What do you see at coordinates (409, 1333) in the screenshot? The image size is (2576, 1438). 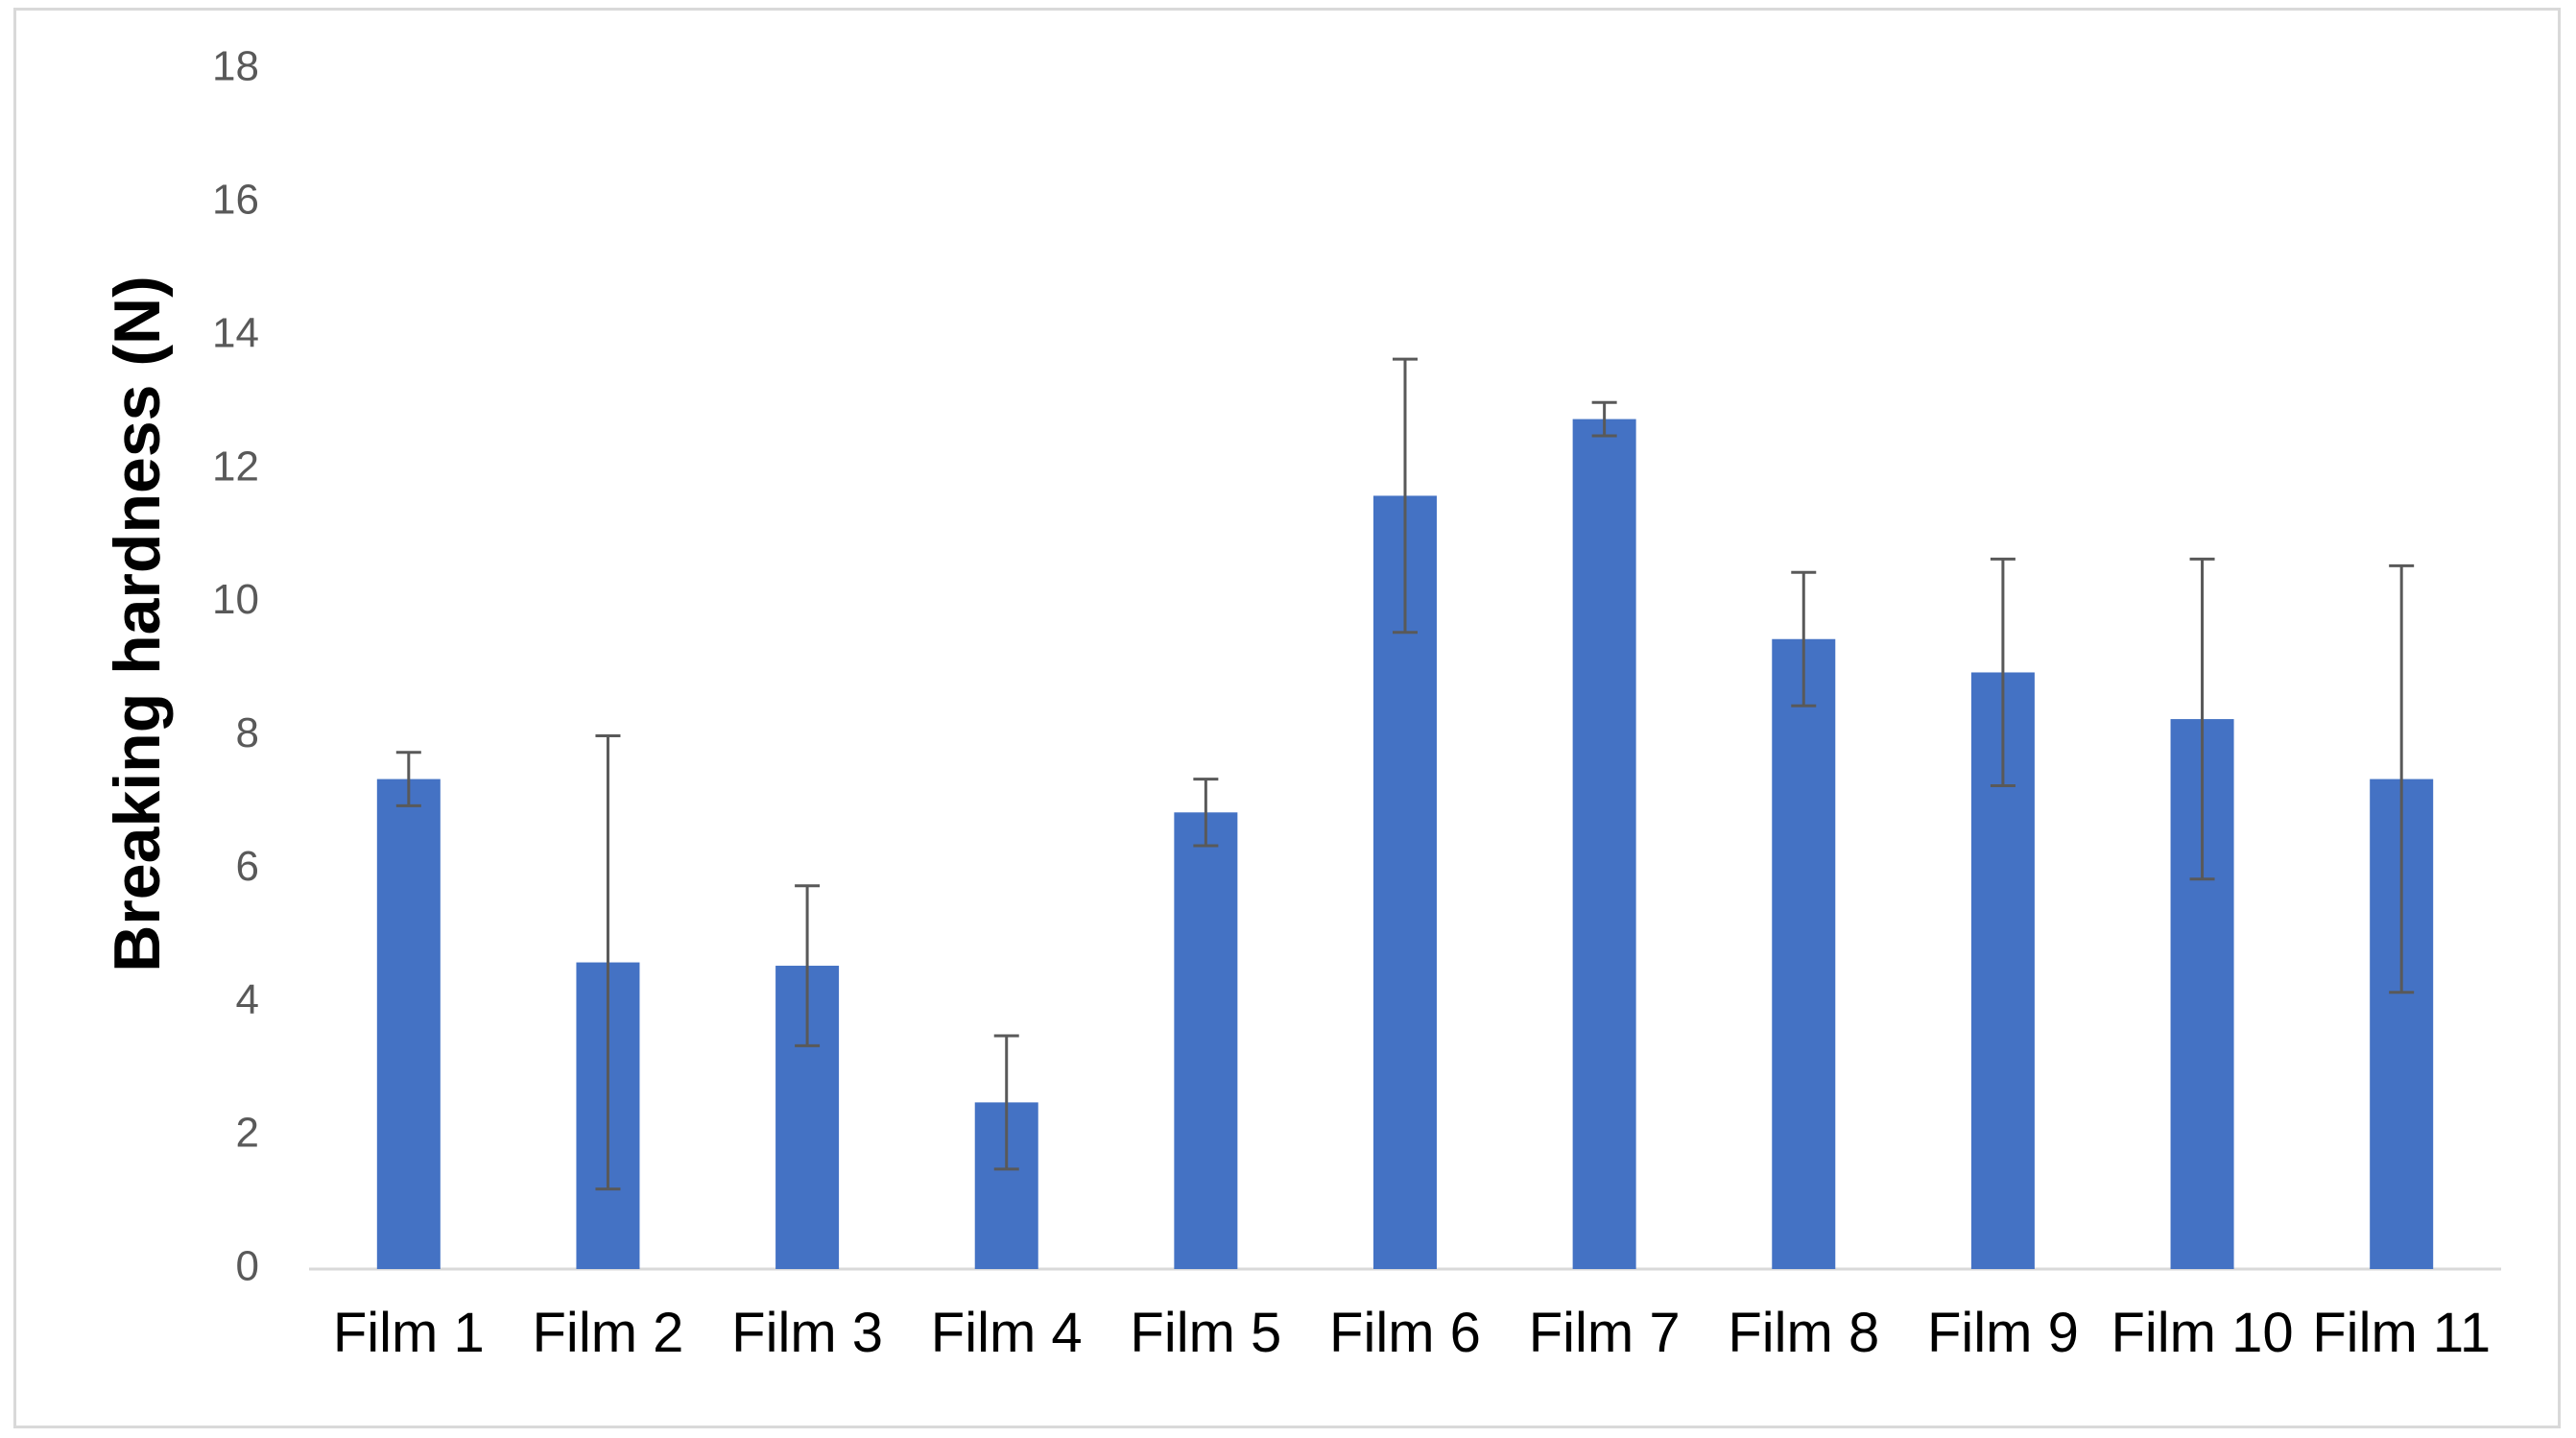 I see `x-tick-label: Film 1` at bounding box center [409, 1333].